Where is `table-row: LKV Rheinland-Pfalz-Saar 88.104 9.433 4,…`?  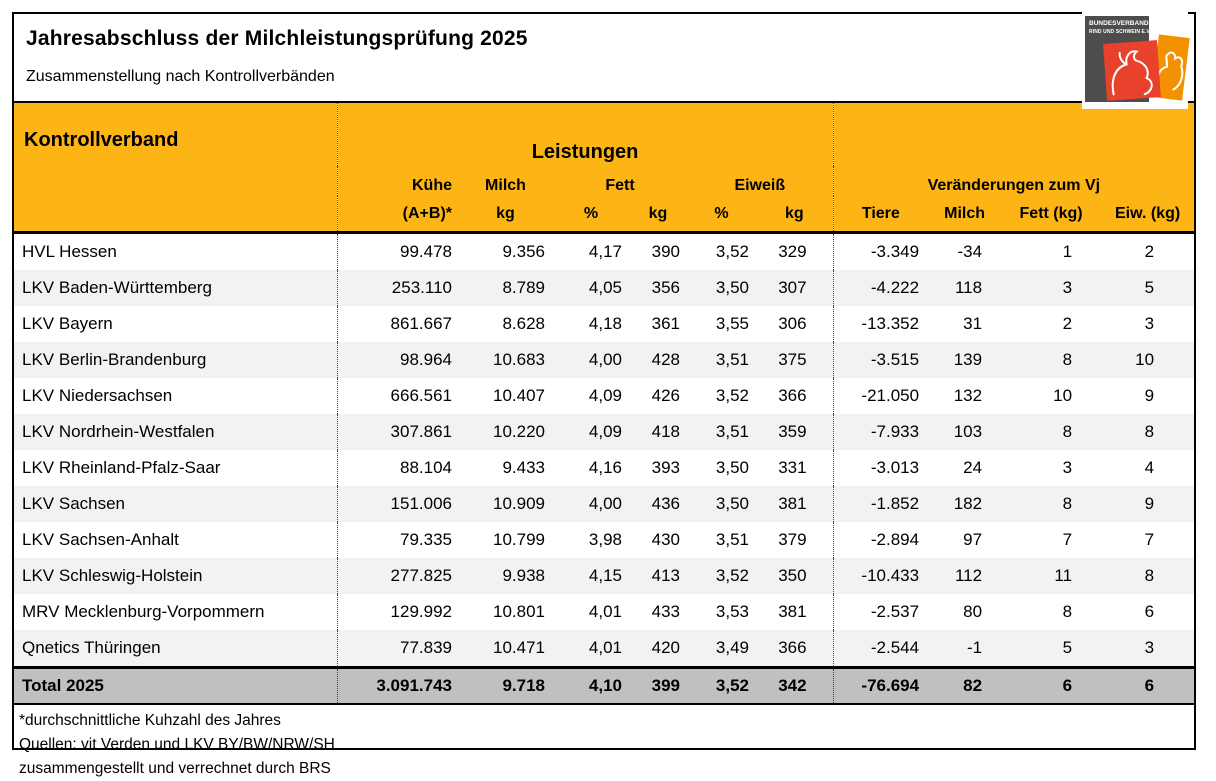
table-row: LKV Rheinland-Pfalz-Saar 88.104 9.433 4,… is located at coordinates (604, 468).